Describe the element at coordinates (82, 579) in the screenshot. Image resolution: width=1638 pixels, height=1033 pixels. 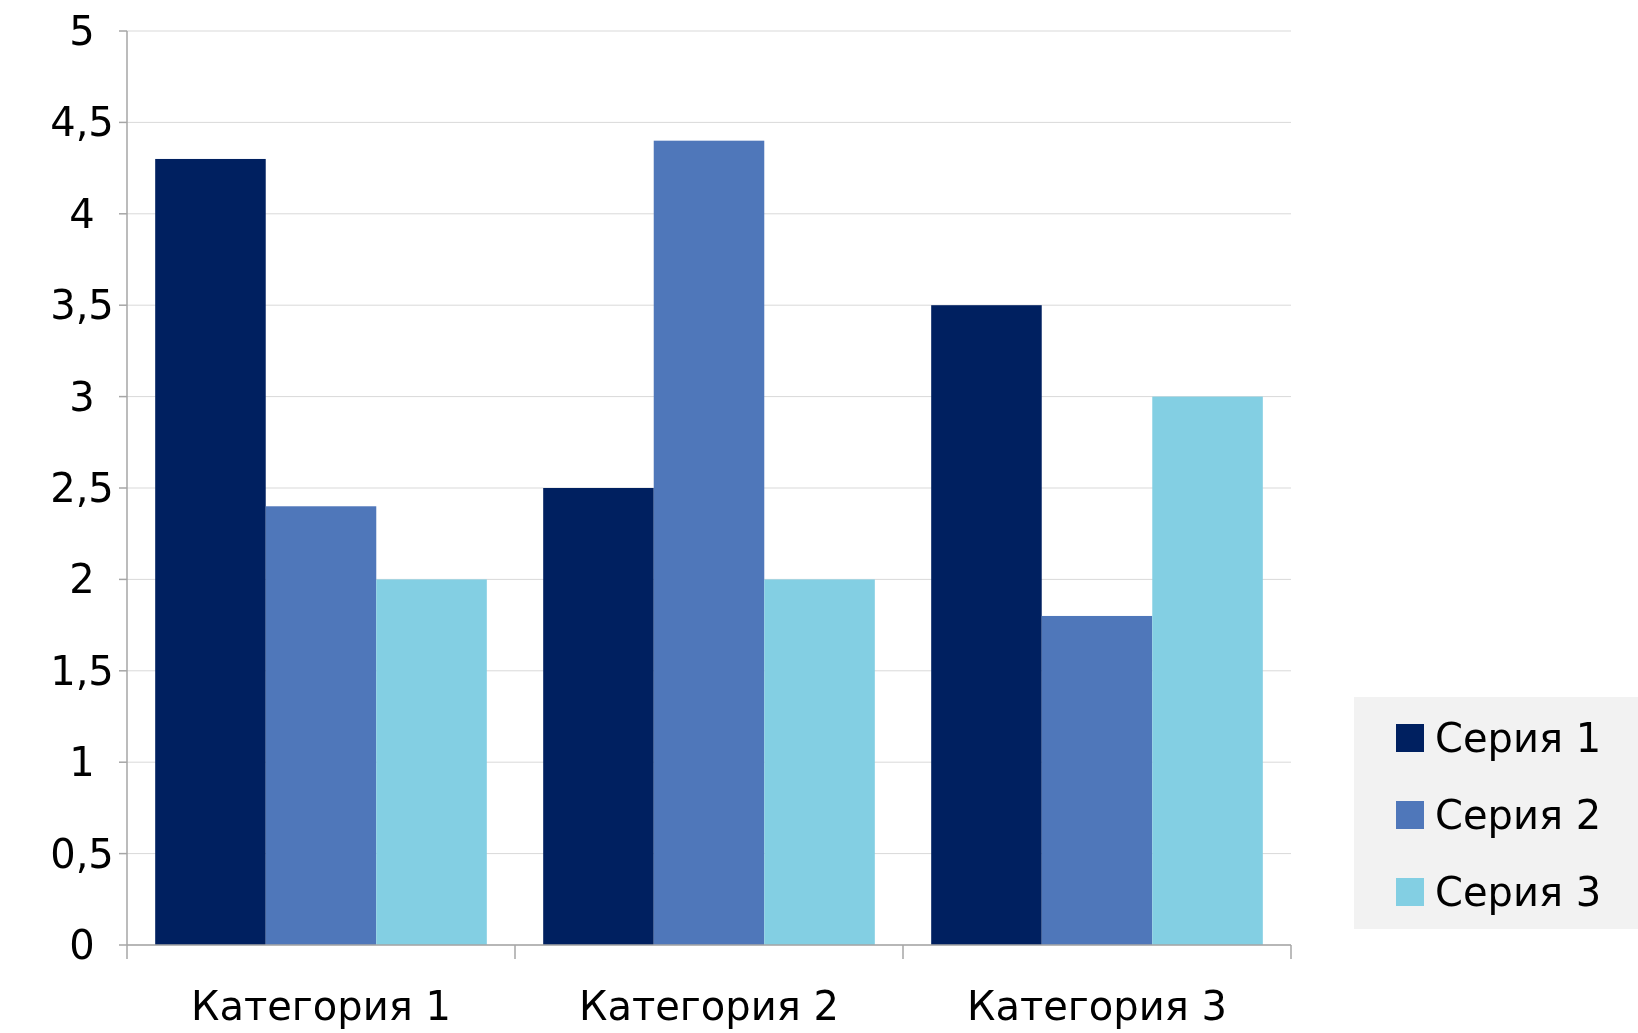
I see `y-tick-label: 2` at that location.